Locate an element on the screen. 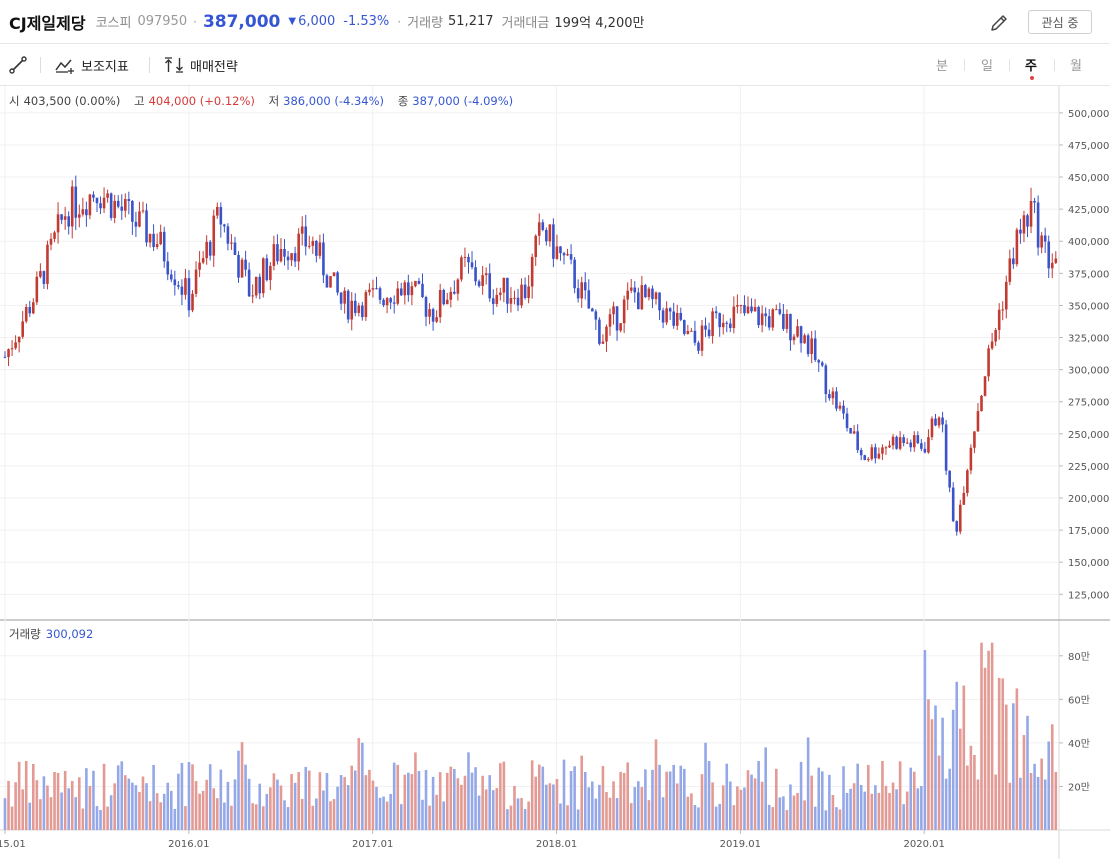 Image resolution: width=1110 pixels, height=859 pixels. strategy-label: 매매전략 is located at coordinates (214, 67).